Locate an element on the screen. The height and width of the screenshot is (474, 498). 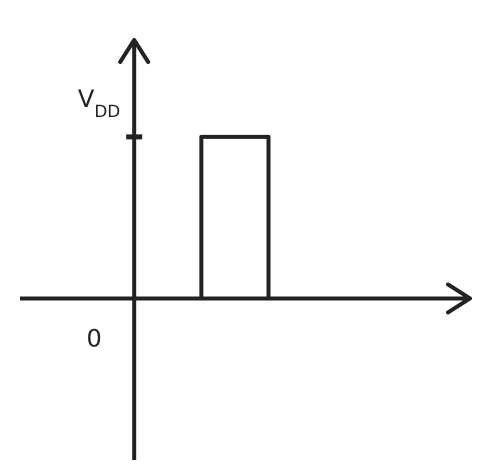
text: 0 is located at coordinates (94, 338).